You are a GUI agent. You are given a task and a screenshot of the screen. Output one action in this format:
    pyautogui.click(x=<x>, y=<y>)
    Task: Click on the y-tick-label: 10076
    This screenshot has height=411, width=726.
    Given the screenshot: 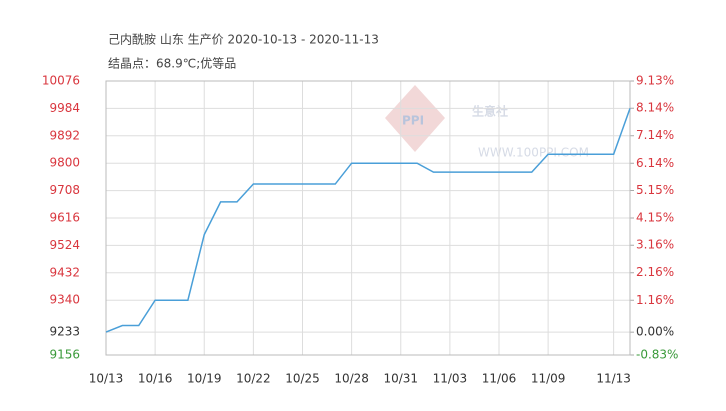 What is the action you would take?
    pyautogui.click(x=61, y=81)
    